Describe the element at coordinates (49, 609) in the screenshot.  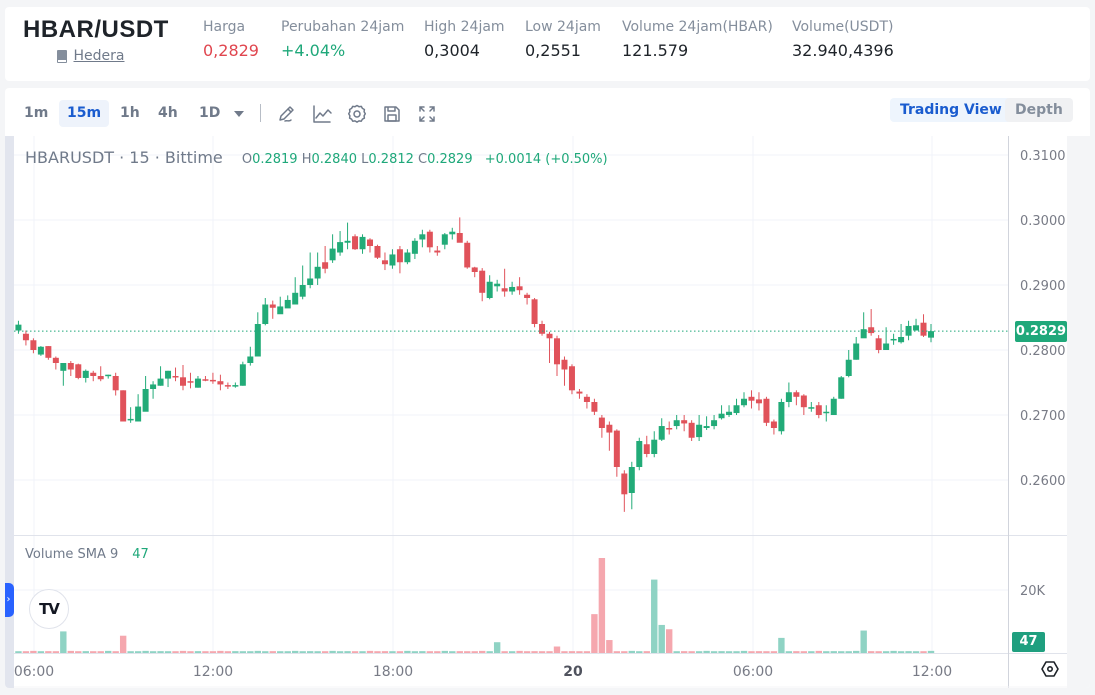
I see `tradingview-logo: TV` at that location.